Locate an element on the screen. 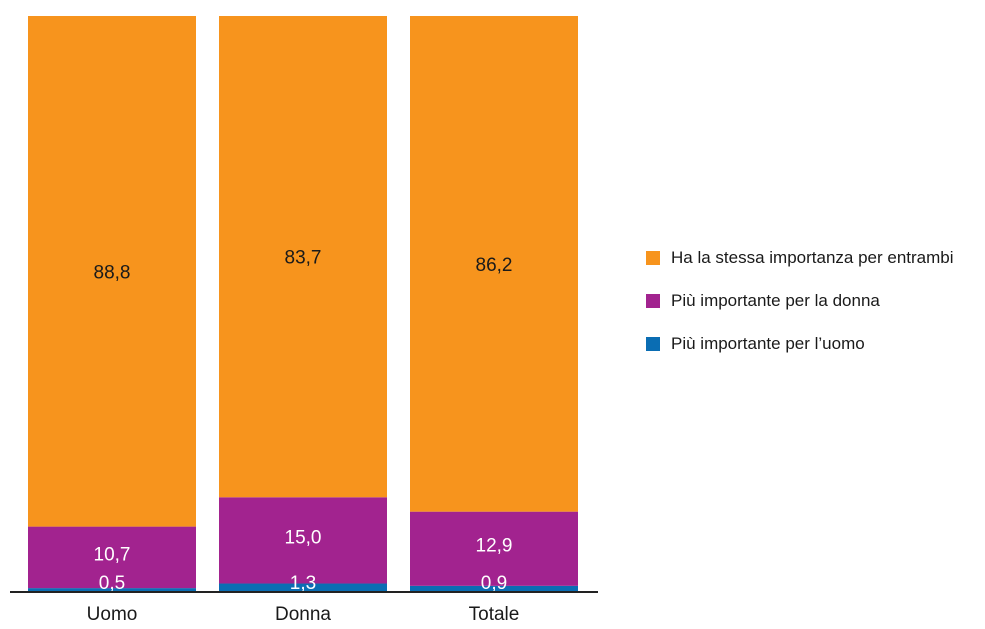 The height and width of the screenshot is (629, 985). value-label-totale-s2: 86,2 is located at coordinates (494, 265).